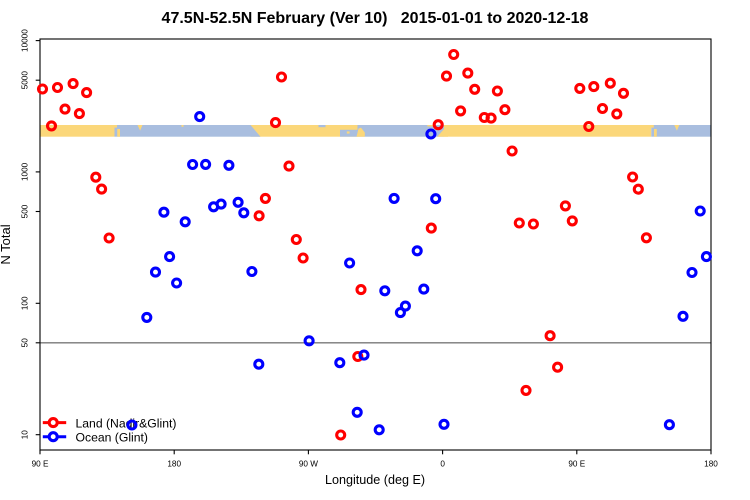 The image size is (750, 500). Describe the element at coordinates (25, 303) in the screenshot. I see `svg-text: 100` at that location.